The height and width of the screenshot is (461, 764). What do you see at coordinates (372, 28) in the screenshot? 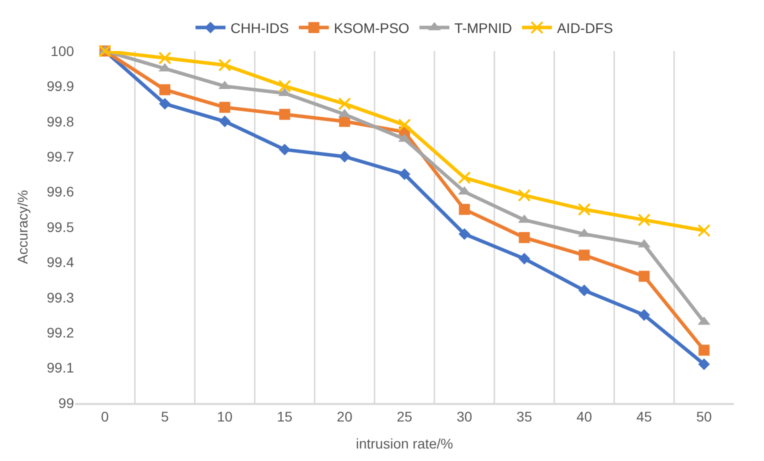
I see `legend-label: KSOM-PSO` at bounding box center [372, 28].